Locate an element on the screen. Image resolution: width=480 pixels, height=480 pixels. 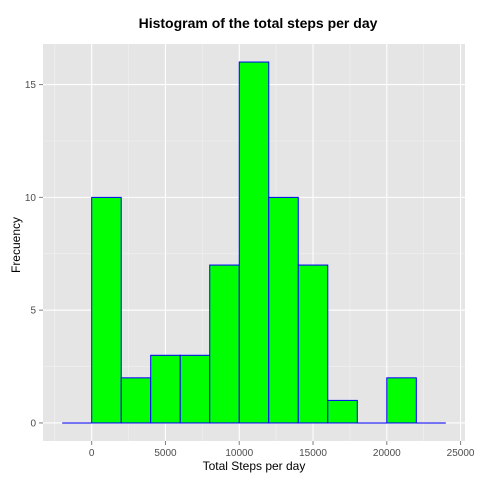
y-tick-label: 10 is located at coordinates (31, 198).